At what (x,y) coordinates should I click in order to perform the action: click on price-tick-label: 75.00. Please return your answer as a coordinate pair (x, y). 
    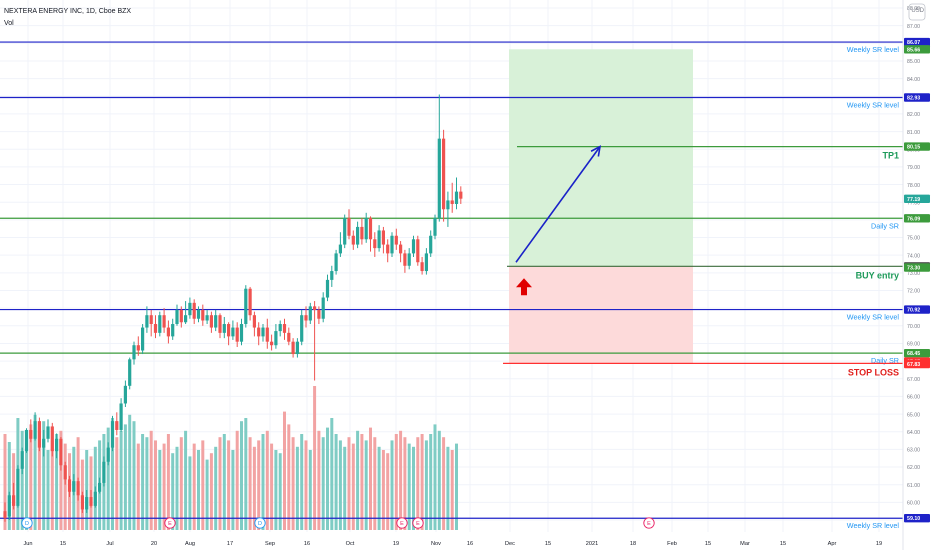
    Looking at the image, I should click on (913, 239).